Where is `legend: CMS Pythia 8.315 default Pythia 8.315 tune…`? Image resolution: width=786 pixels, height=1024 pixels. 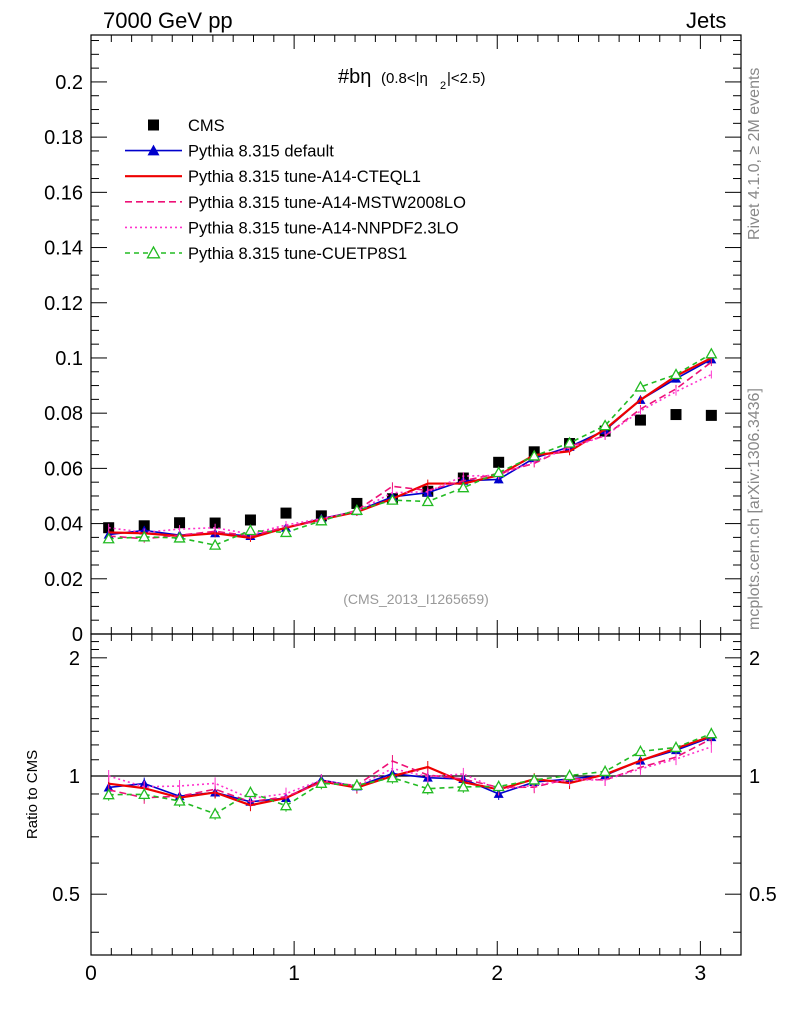
legend: CMS Pythia 8.315 default Pythia 8.315 tune… is located at coordinates (295, 190).